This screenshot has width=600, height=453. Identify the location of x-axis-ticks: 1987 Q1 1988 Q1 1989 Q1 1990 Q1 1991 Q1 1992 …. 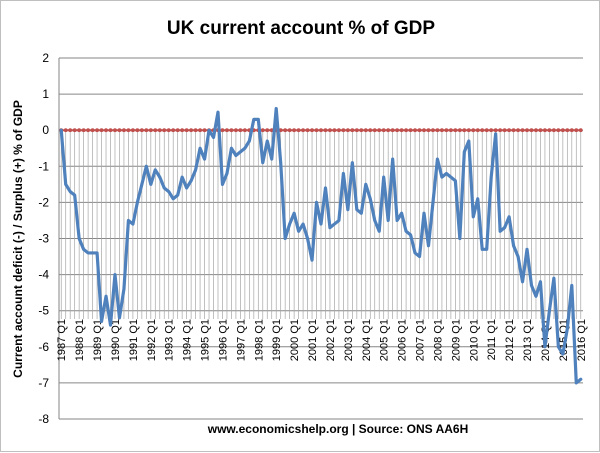
(322, 340).